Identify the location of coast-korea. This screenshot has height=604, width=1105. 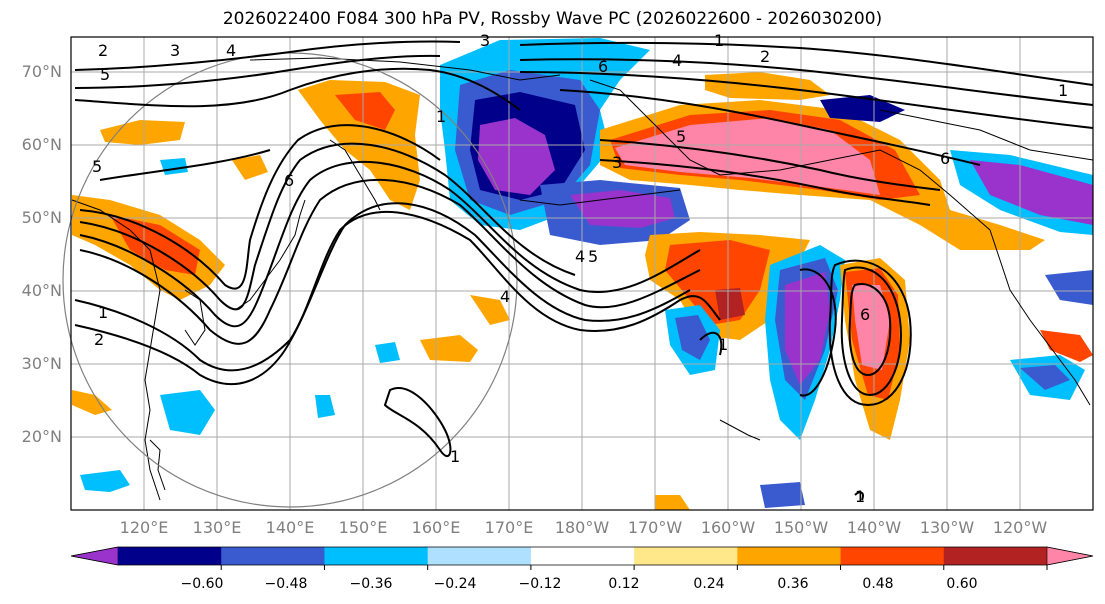
(195, 317).